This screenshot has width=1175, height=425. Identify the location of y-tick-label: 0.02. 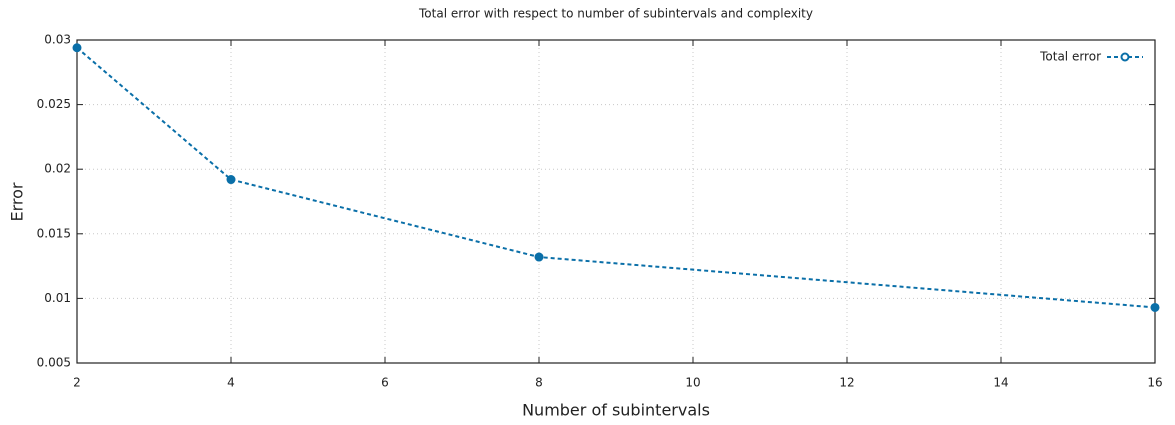
(57, 169).